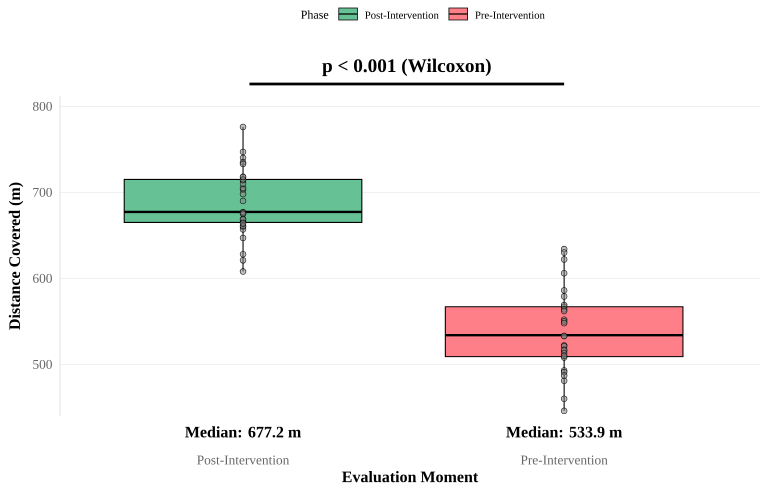 This screenshot has width=766, height=496. What do you see at coordinates (42, 106) in the screenshot?
I see `y-tick-label: 800` at bounding box center [42, 106].